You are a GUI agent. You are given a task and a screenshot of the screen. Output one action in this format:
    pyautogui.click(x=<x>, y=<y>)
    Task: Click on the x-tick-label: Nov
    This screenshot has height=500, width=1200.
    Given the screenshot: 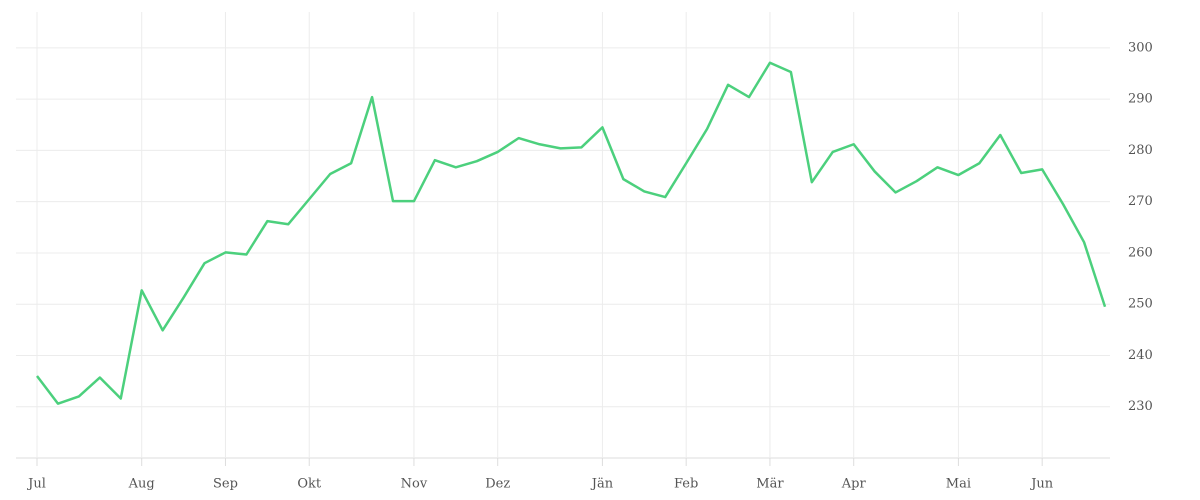 What is the action you would take?
    pyautogui.click(x=414, y=484)
    